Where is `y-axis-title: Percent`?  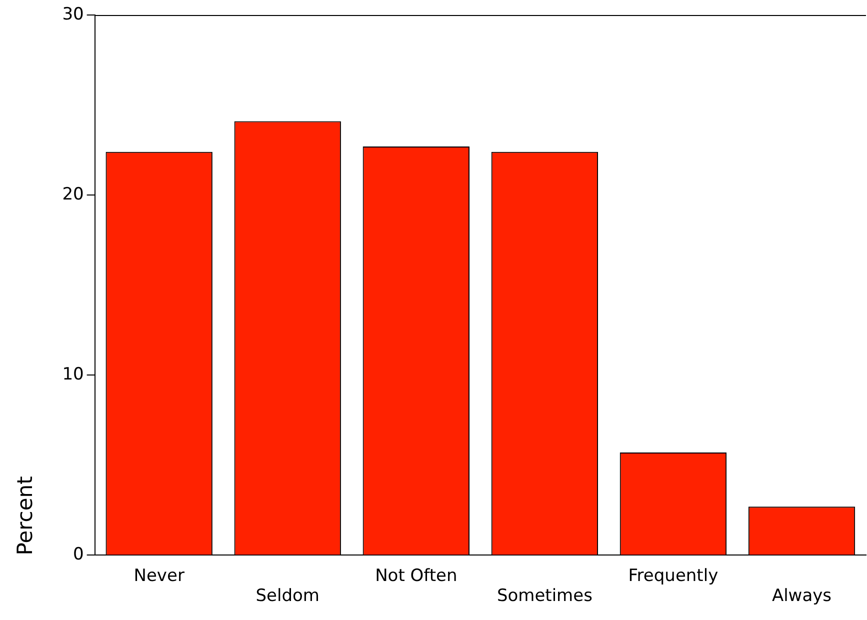
y-axis-title: Percent is located at coordinates (25, 516).